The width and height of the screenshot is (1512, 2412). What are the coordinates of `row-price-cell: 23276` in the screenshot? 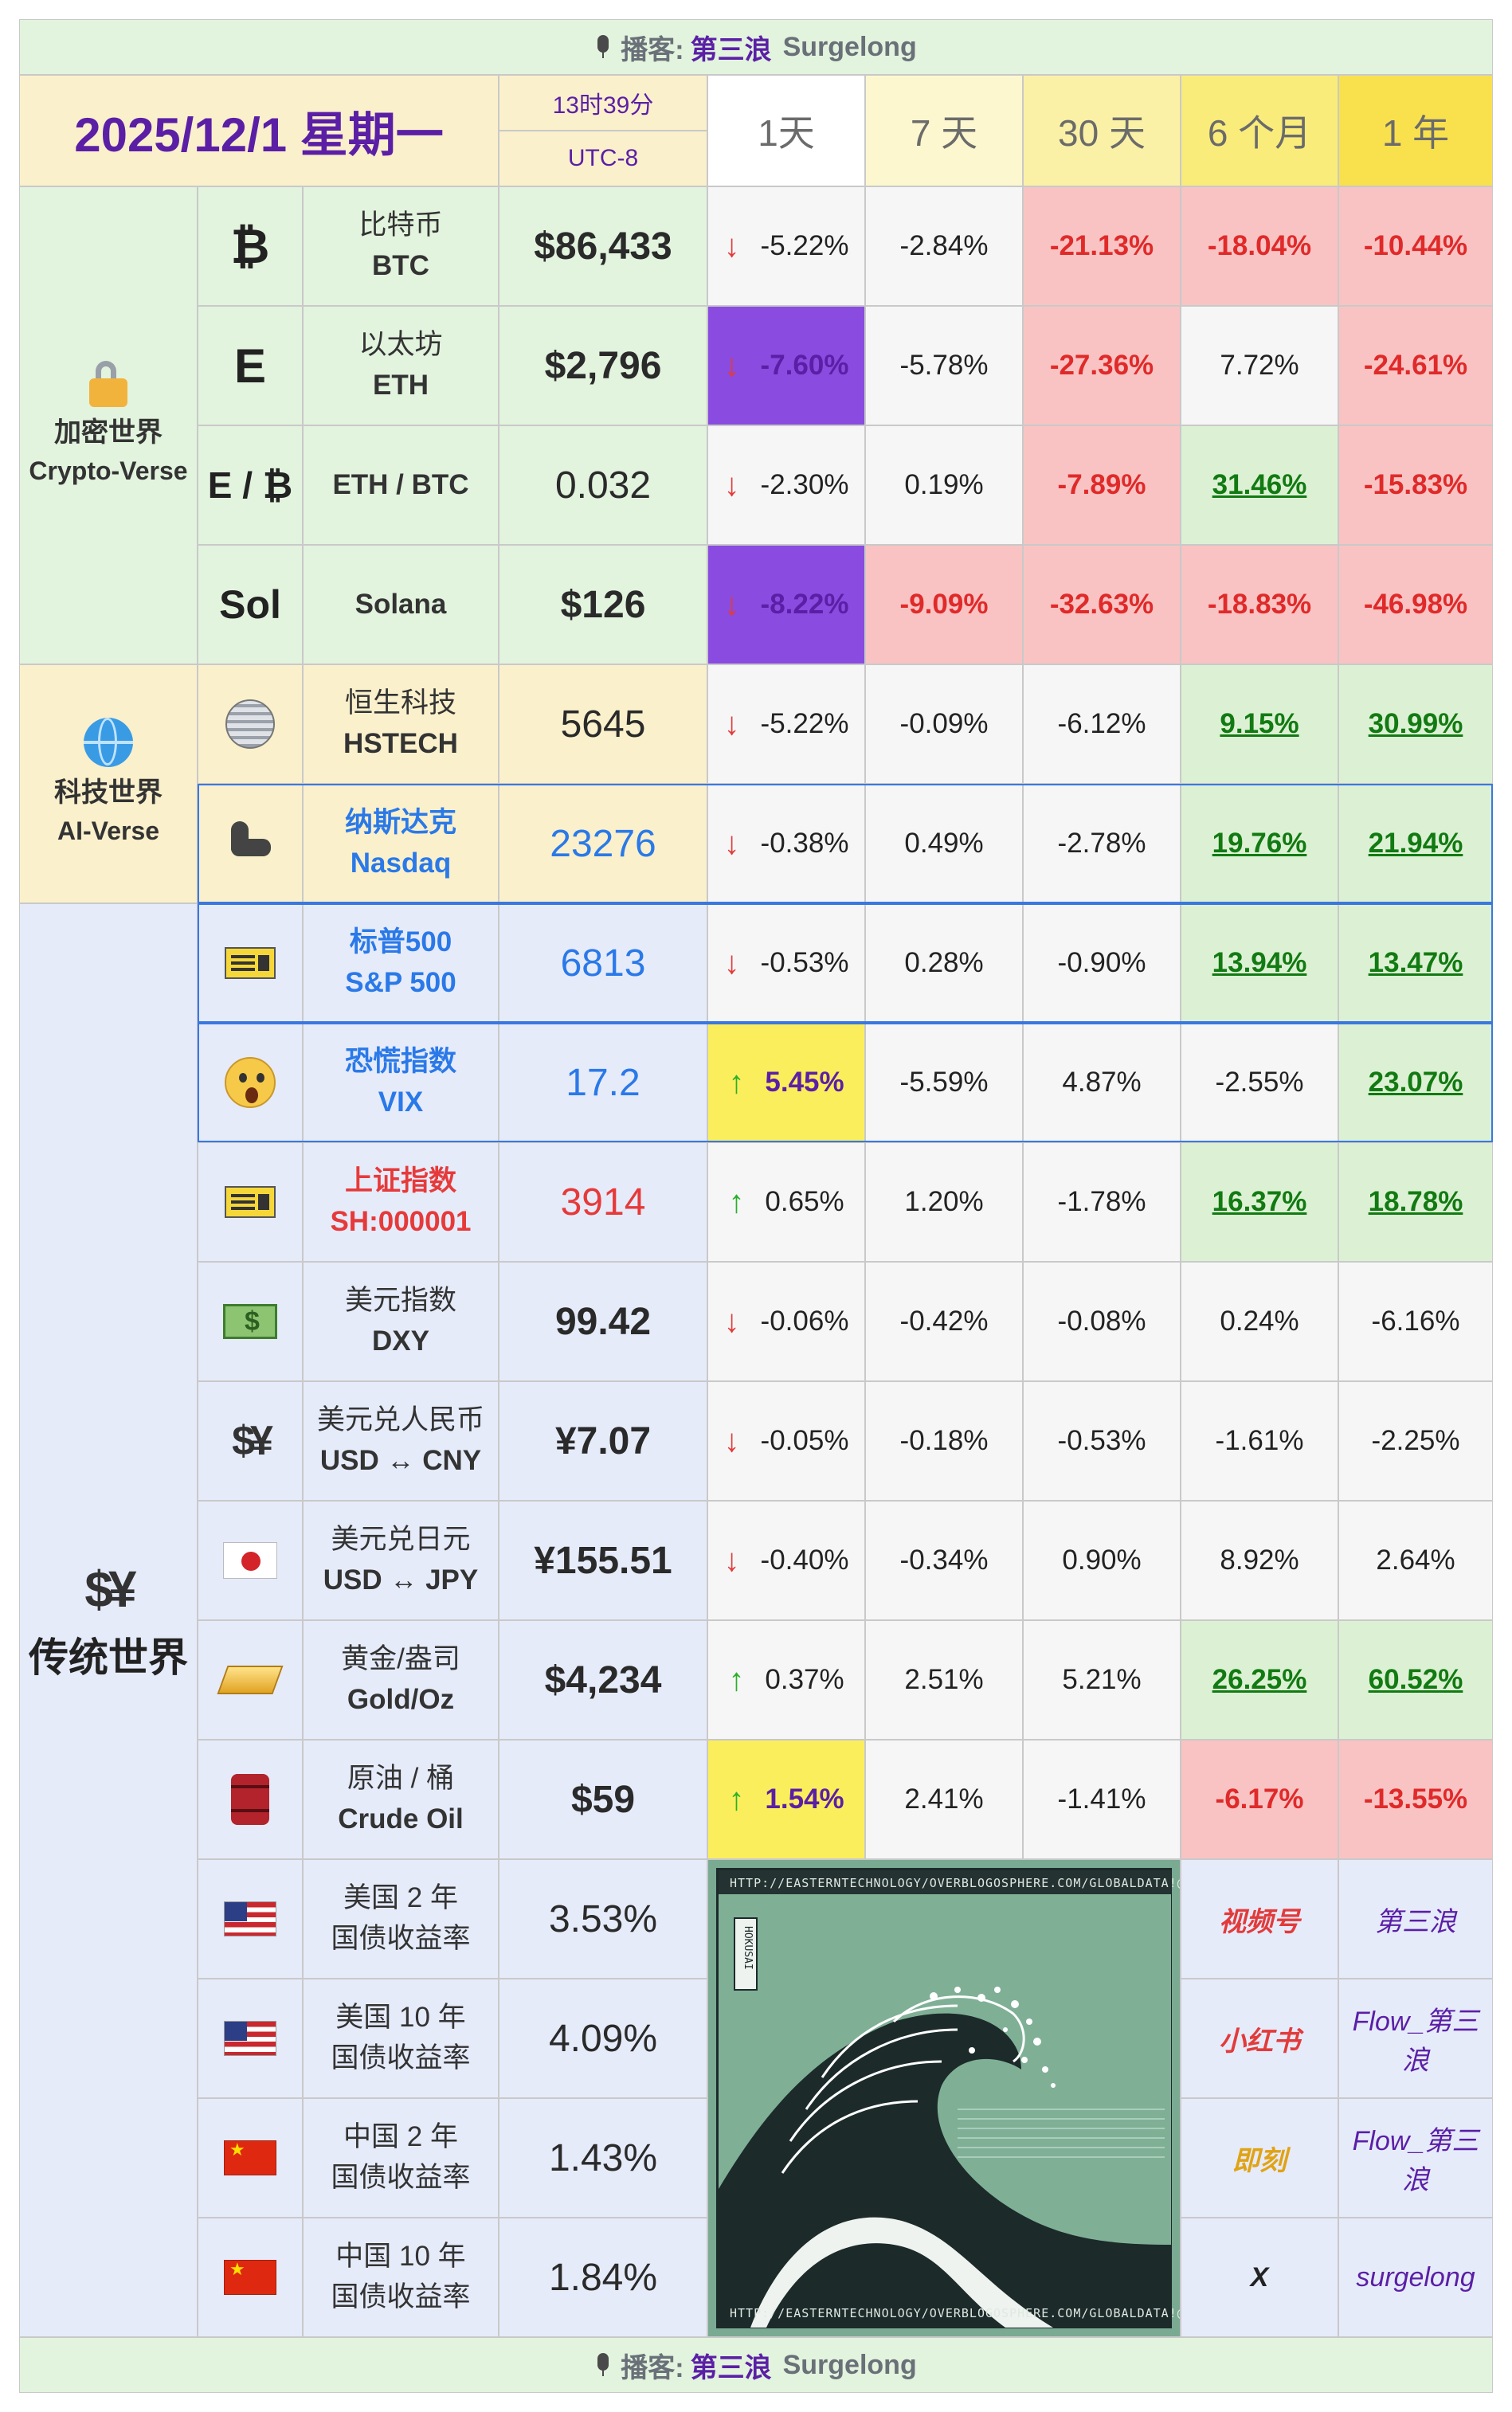 It's located at (603, 843).